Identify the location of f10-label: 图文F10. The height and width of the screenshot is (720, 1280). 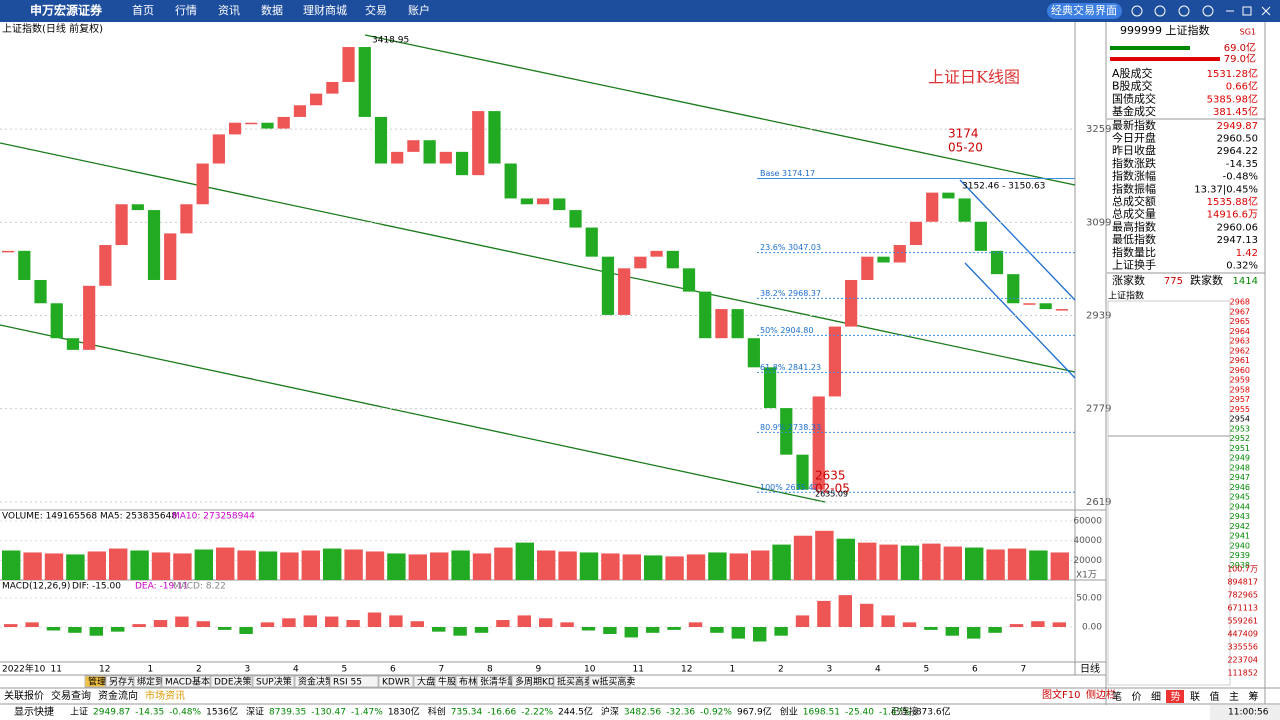
(1061, 694).